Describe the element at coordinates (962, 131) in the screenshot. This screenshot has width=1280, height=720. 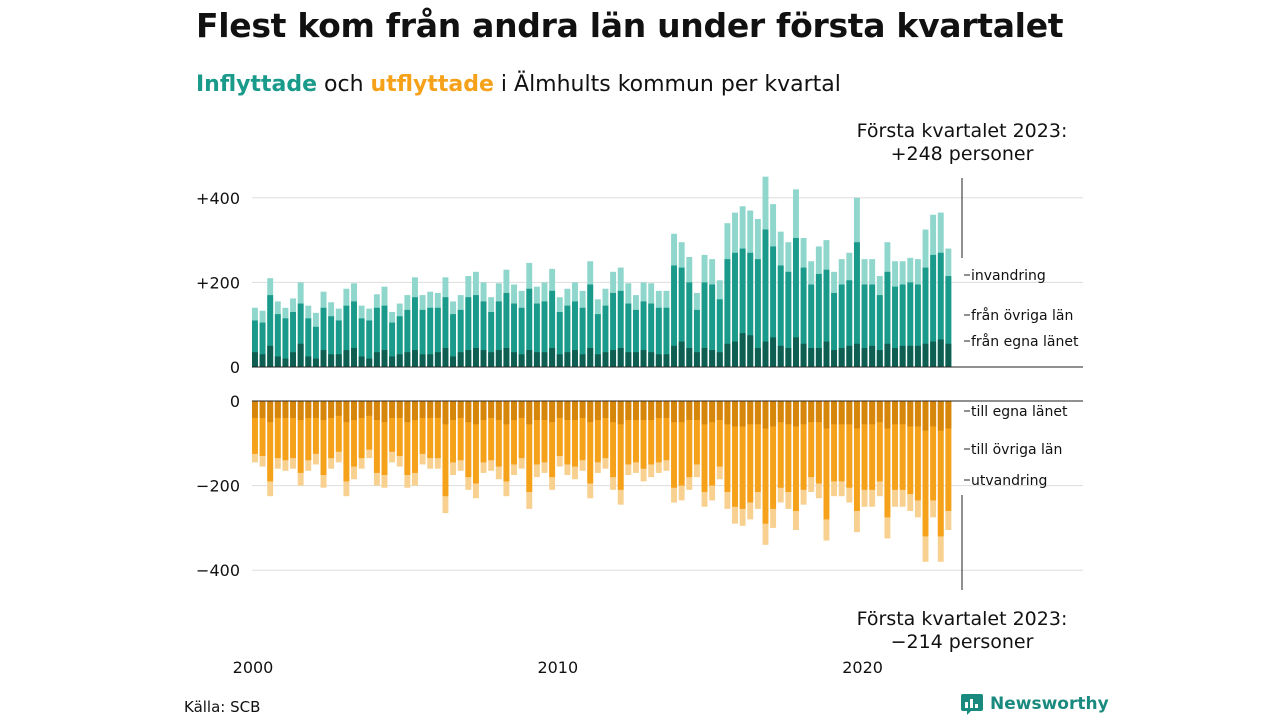
I see `annotation-inflow-line1: Första kvartalet 2023:` at that location.